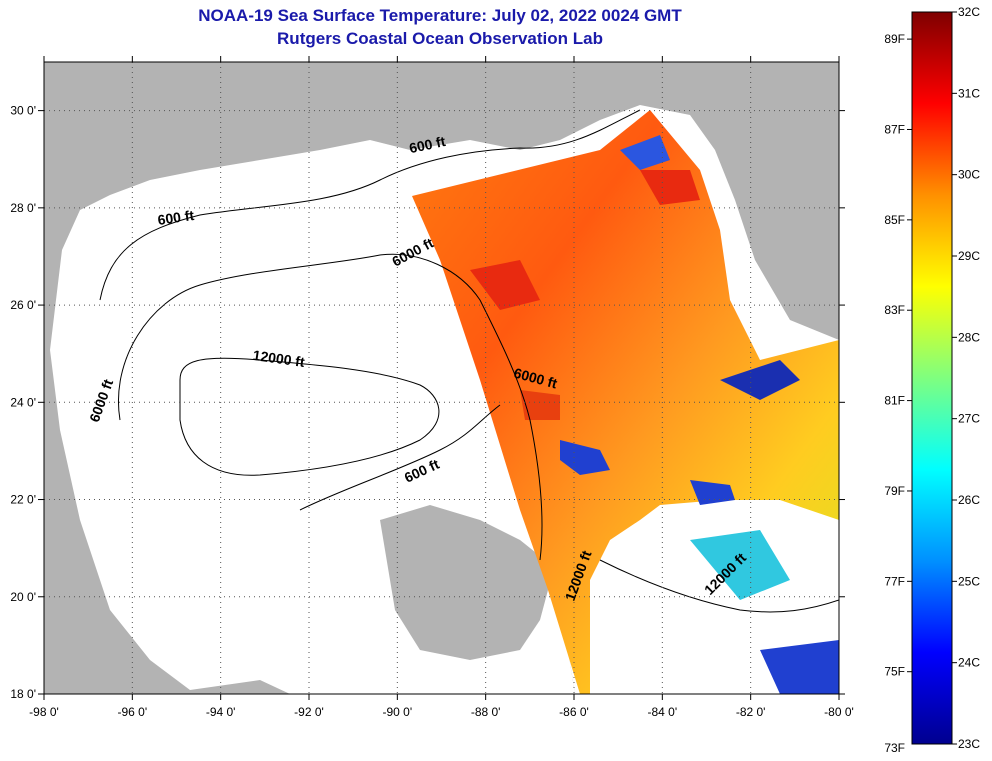 The image size is (992, 761). Describe the element at coordinates (894, 672) in the screenshot. I see `colorbar-label-f: 75F` at that location.